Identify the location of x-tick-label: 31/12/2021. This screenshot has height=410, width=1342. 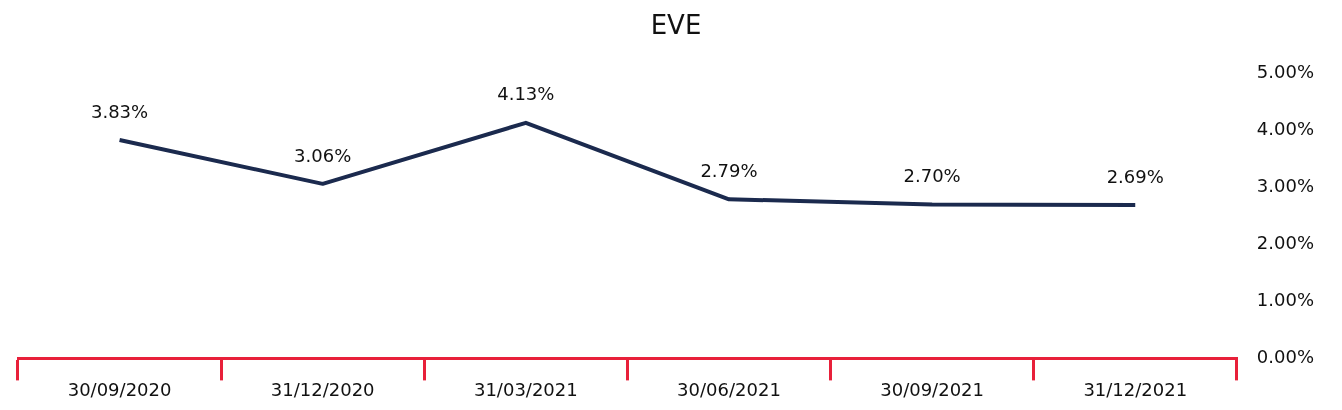
(1135, 389).